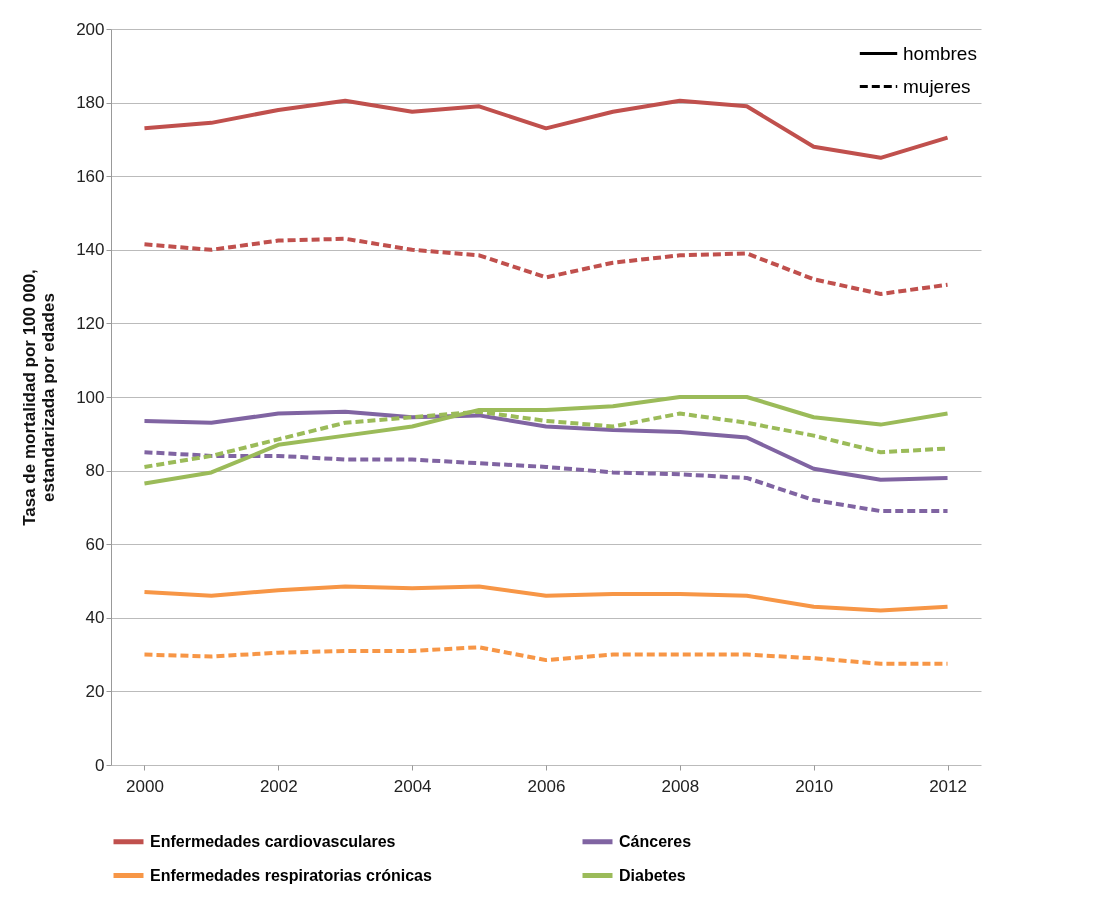  I want to click on annotation: hombres, so click(940, 53).